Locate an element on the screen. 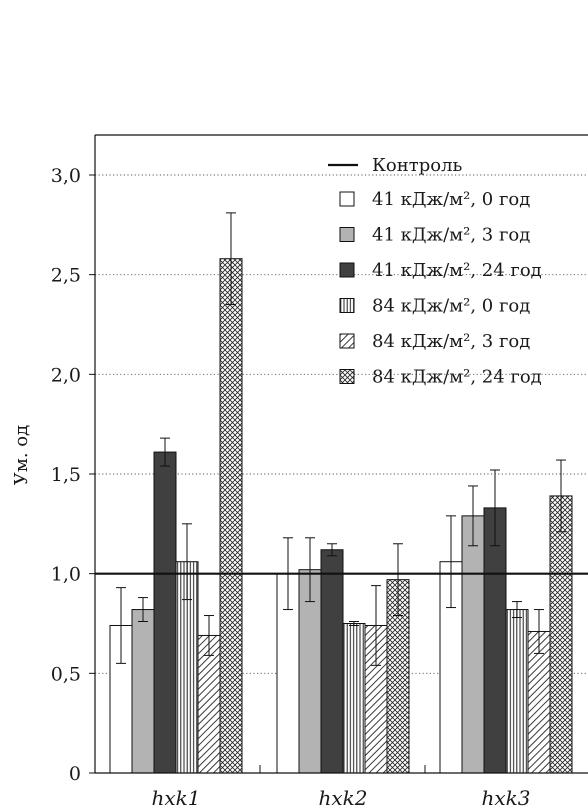  y-tick-label: 3,0 is located at coordinates (66, 176).